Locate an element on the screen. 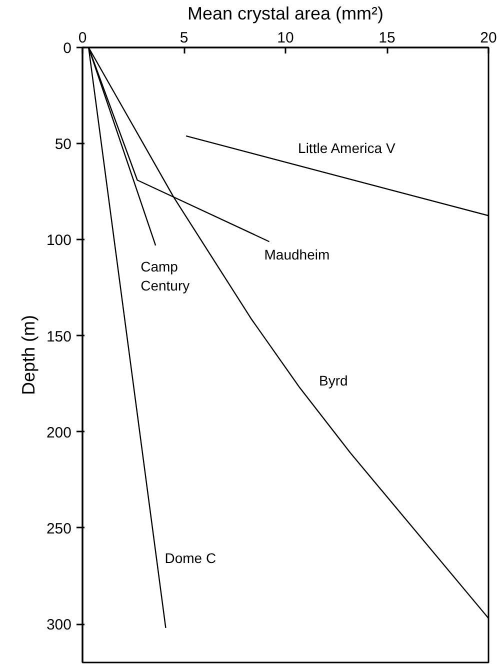 This screenshot has height=668, width=500. x-tick-label: 15 is located at coordinates (387, 38).